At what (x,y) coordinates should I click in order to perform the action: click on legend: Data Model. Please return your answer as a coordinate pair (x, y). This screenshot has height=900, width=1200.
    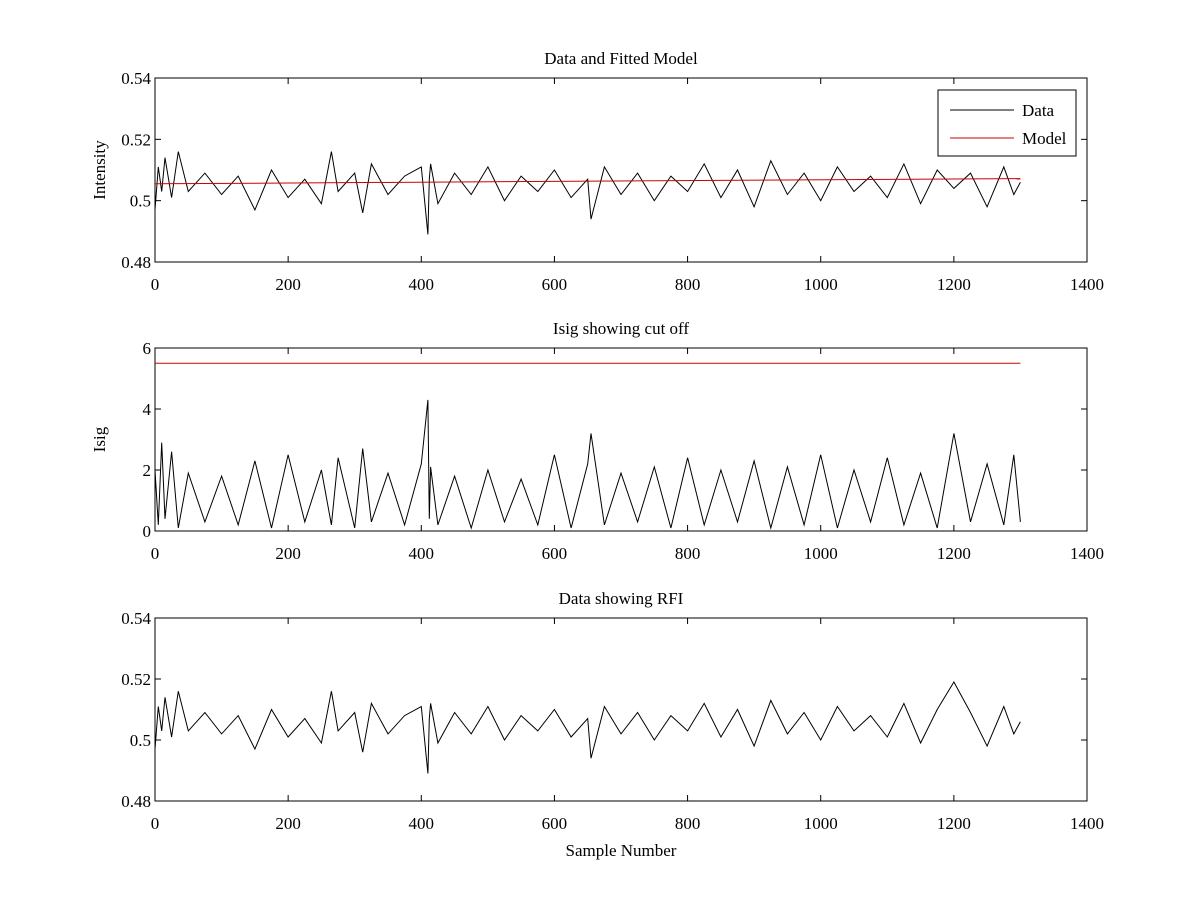
    Looking at the image, I should click on (1007, 123).